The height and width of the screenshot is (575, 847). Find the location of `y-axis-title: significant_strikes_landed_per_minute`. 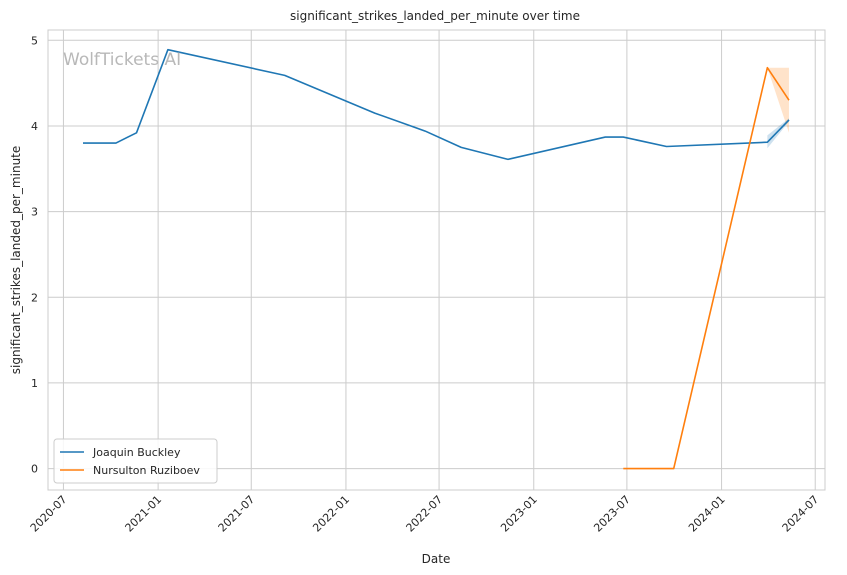

y-axis-title: significant_strikes_landed_per_minute is located at coordinates (16, 260).